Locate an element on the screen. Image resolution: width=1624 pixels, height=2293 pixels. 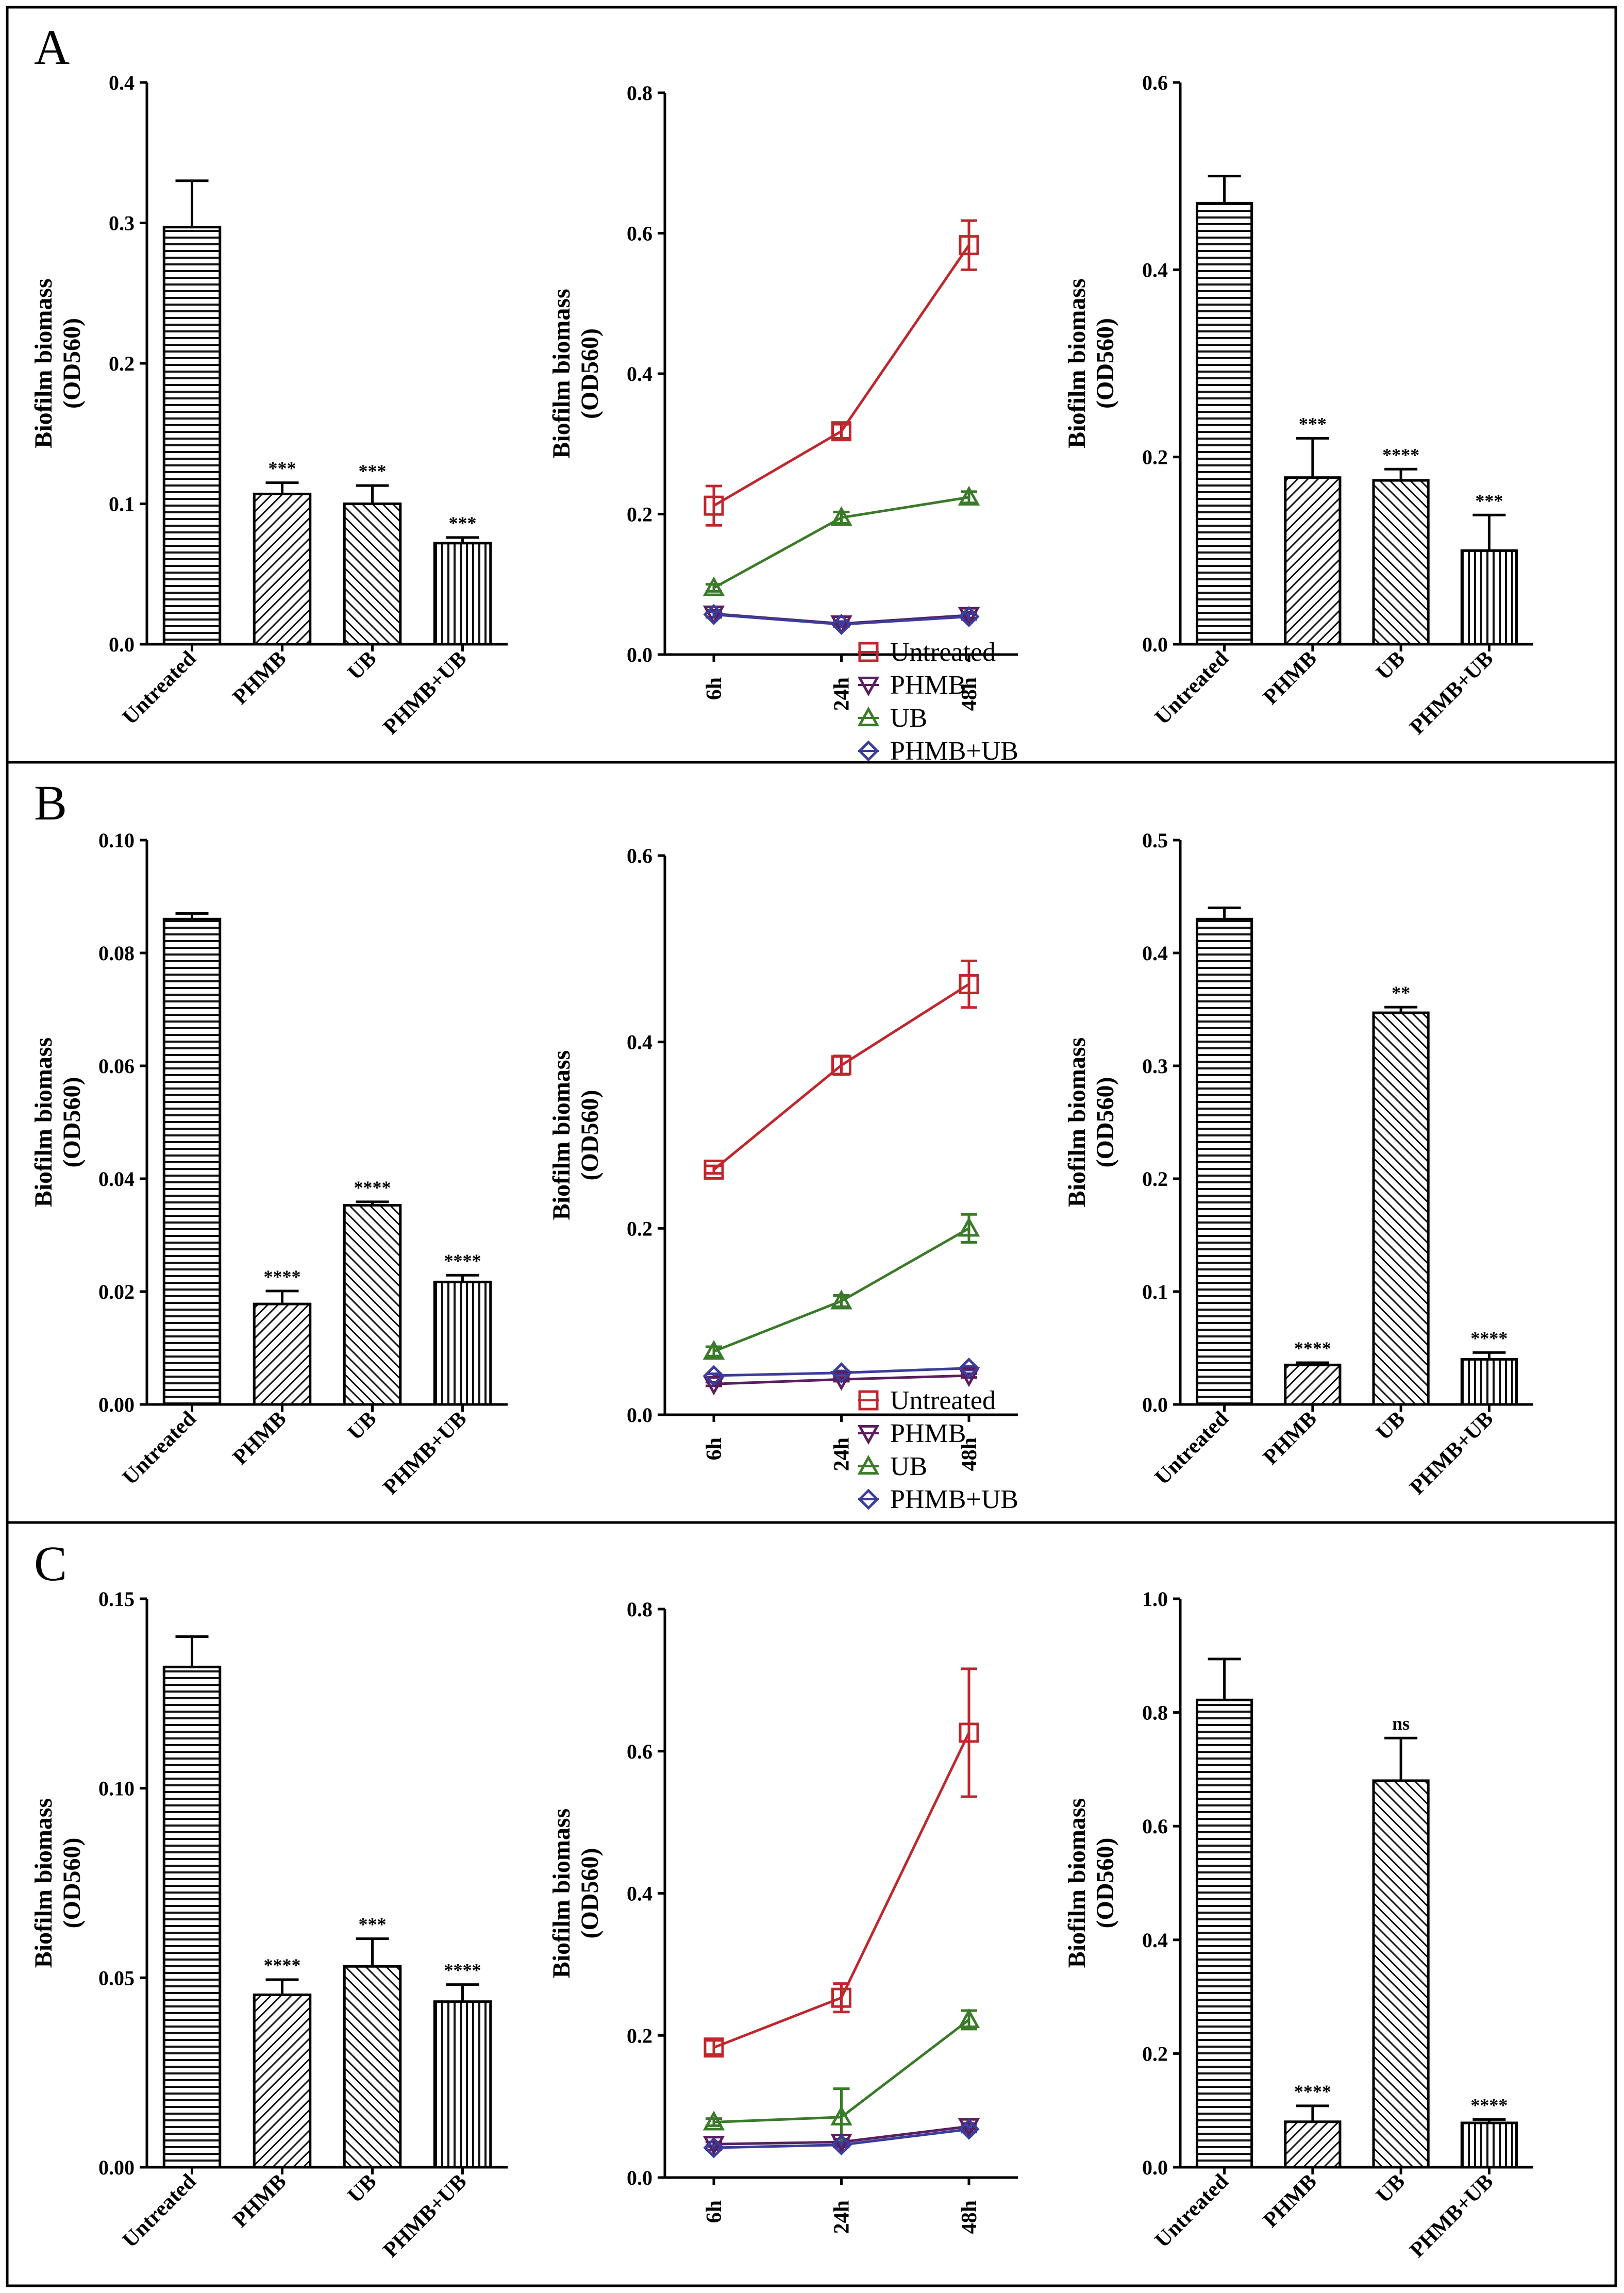
legend-label: PHMB+UB is located at coordinates (954, 1499).